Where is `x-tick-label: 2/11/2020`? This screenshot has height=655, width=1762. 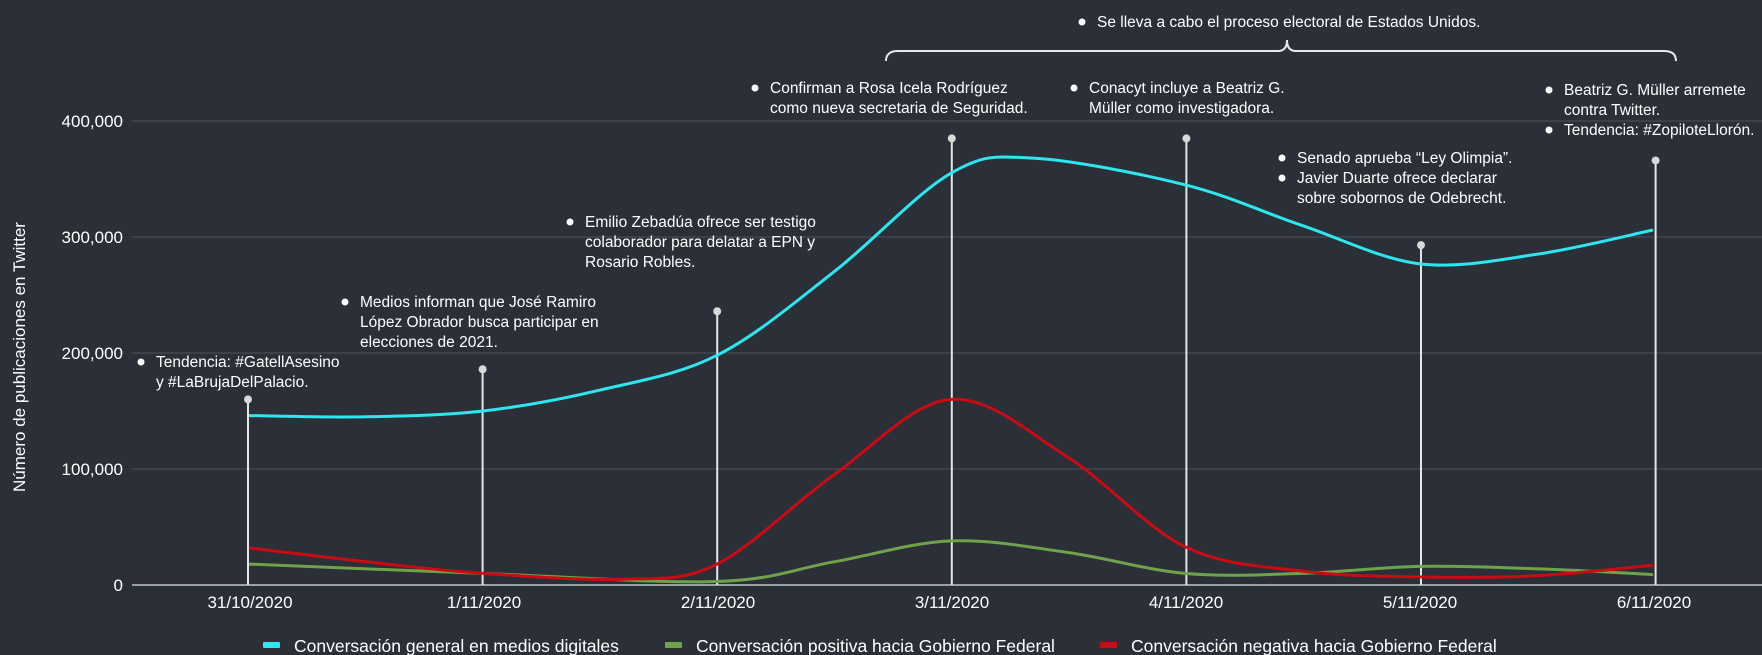
x-tick-label: 2/11/2020 is located at coordinates (718, 602).